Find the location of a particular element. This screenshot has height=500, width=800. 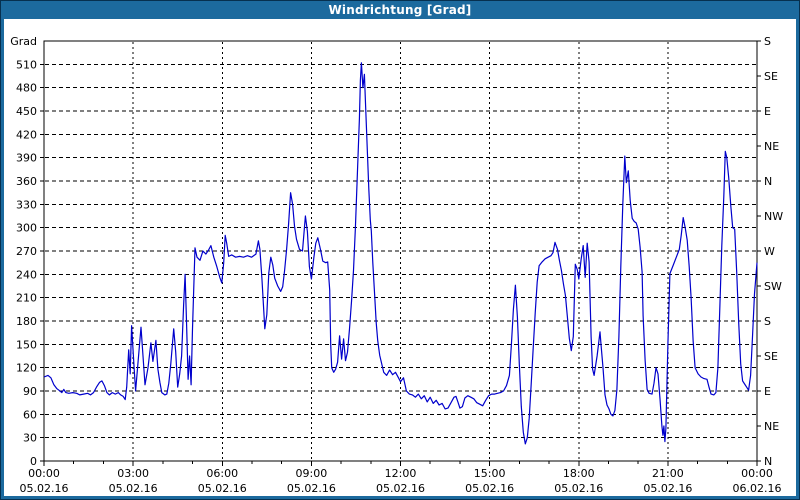

y-left-tick-label: 120 is located at coordinates (26, 368).